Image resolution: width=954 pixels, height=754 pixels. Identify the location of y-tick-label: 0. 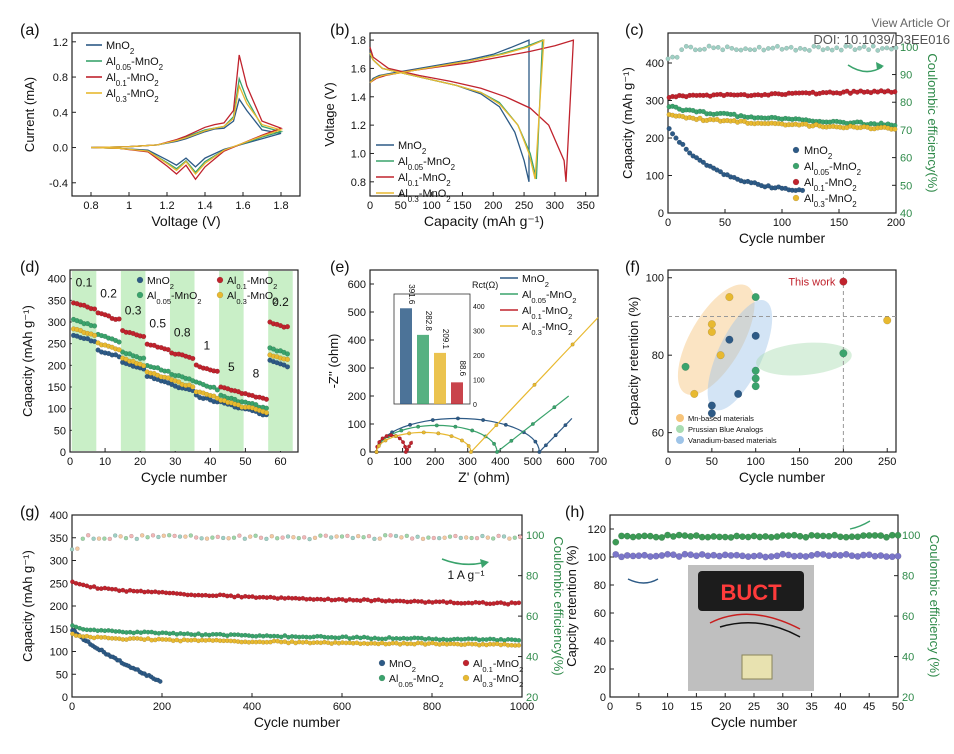
(363, 453).